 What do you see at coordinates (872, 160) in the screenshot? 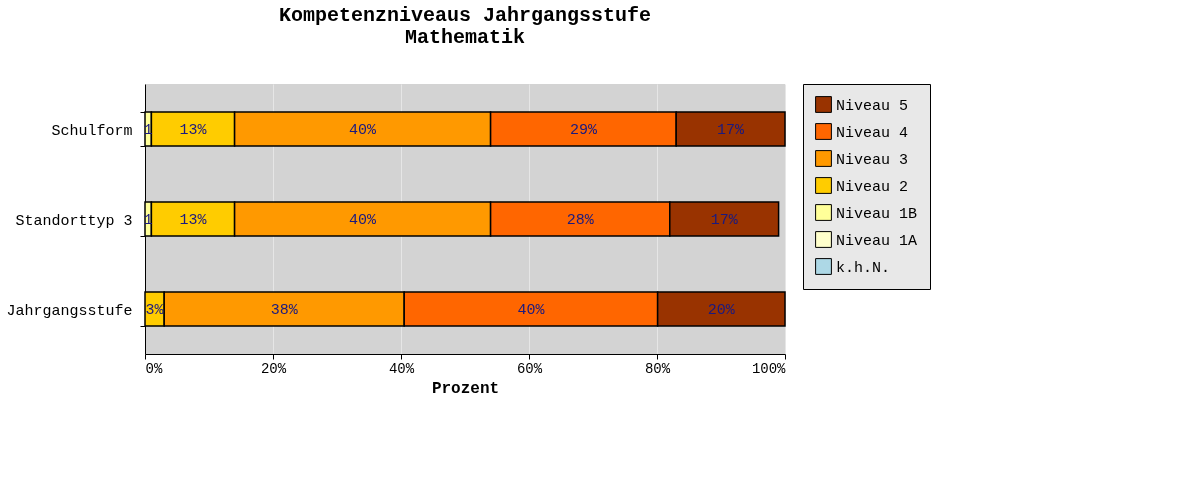
I see `legend-label: Niveau 3` at bounding box center [872, 160].